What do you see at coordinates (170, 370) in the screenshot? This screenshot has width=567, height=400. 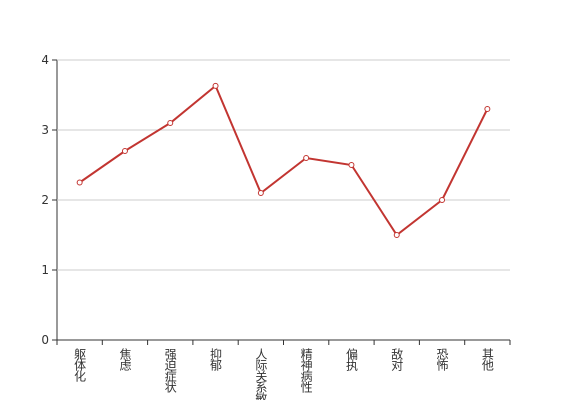 I see `x-tick-label: 强迫症状` at bounding box center [170, 370].